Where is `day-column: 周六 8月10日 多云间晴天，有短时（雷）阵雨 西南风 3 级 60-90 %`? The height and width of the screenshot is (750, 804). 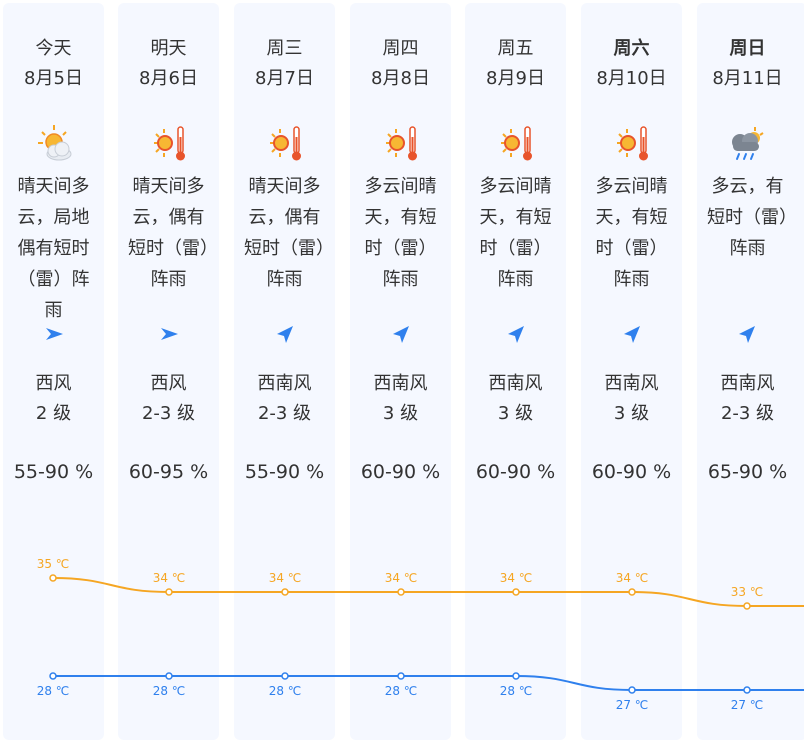
day-column: 周六 8月10日 多云间晴天，有短时（雷）阵雨 西南风 3 级 60-90 % is located at coordinates (631, 371).